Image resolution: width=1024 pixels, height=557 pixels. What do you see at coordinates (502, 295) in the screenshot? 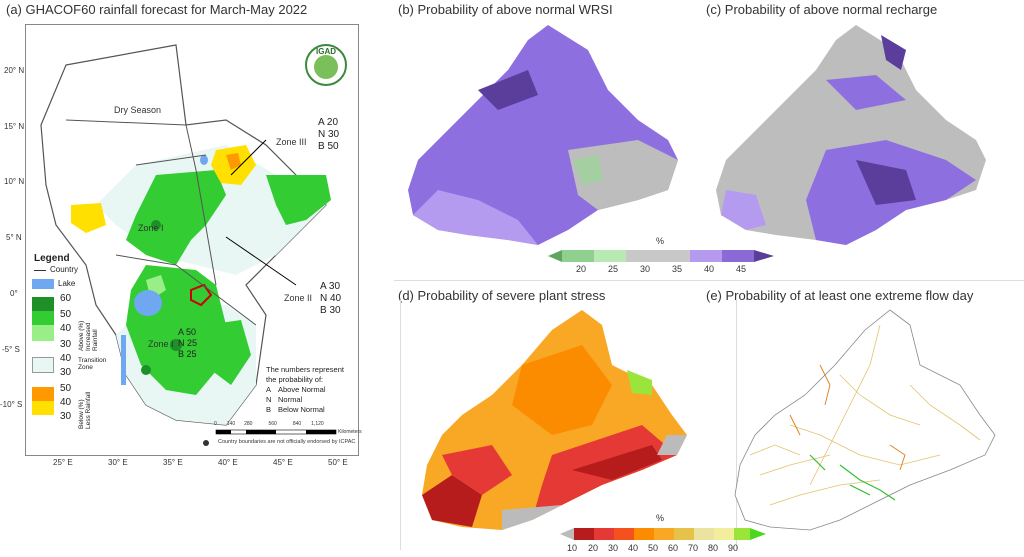
I see `panel-d-title: (d) Probability of severe plant stress` at bounding box center [502, 295].